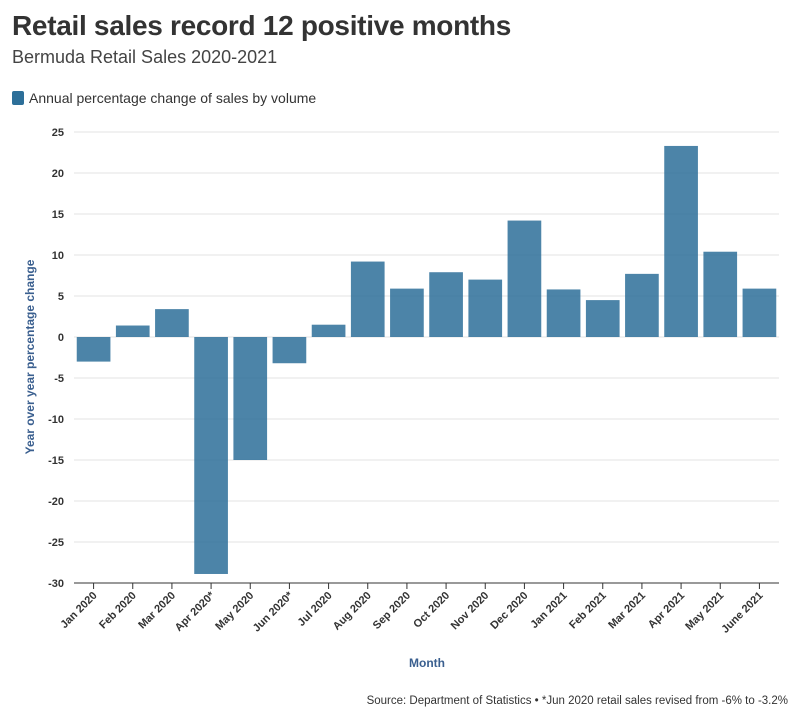 This screenshot has height=710, width=799. Describe the element at coordinates (742, 613) in the screenshot. I see `x-tick-label: June 2021` at that location.